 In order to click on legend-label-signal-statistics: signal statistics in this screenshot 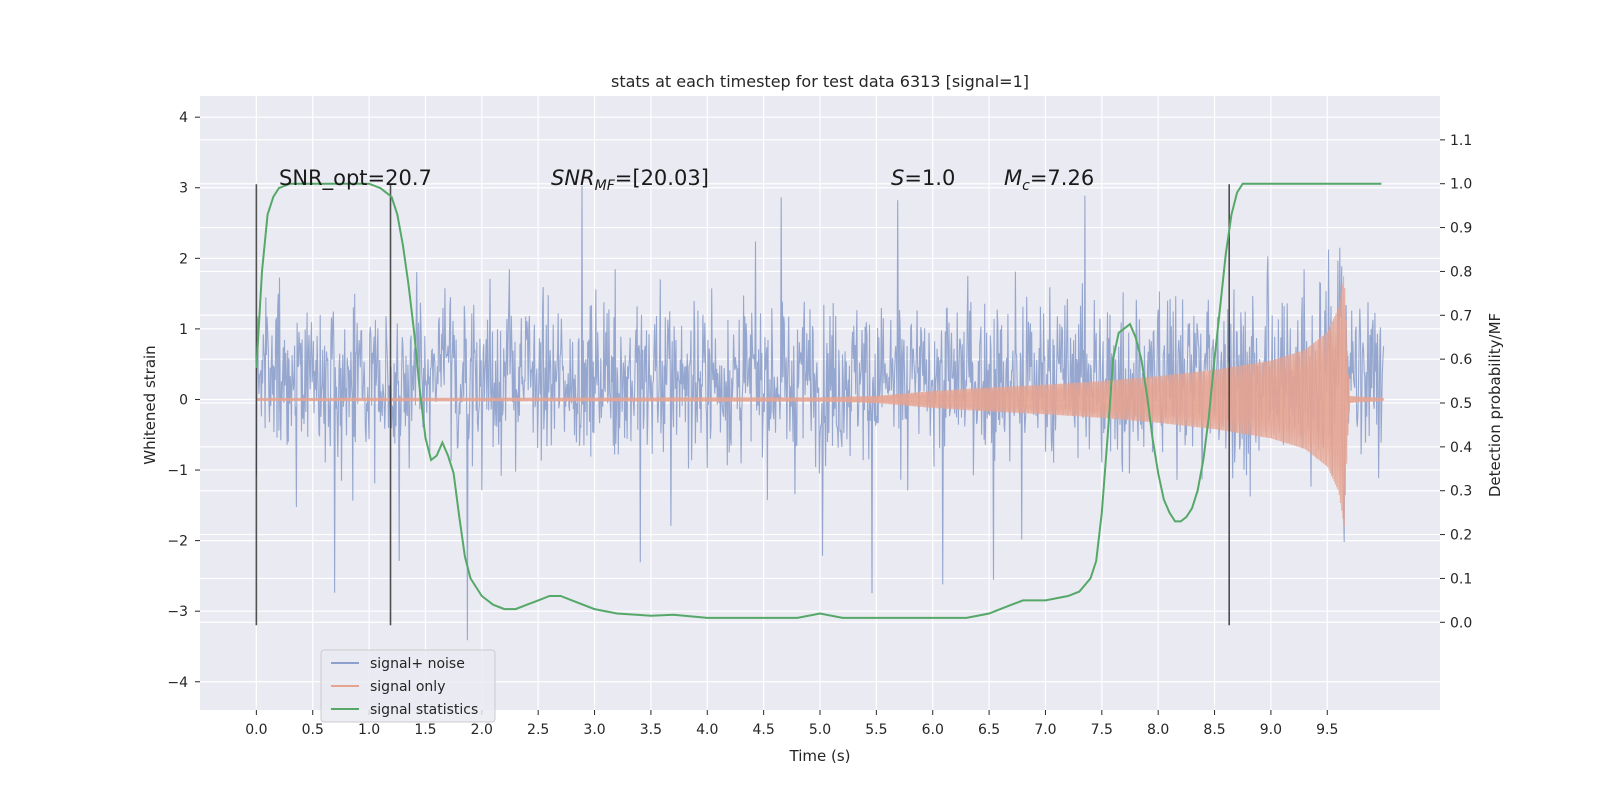, I will do `click(424, 710)`.